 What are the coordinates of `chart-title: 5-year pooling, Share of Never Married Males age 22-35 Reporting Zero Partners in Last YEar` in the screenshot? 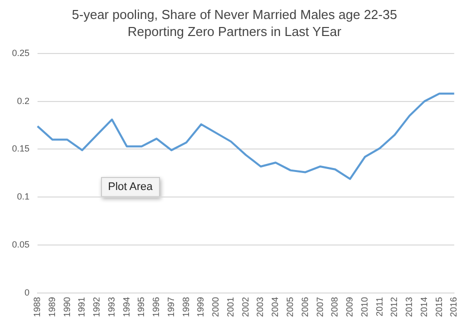 It's located at (234, 23).